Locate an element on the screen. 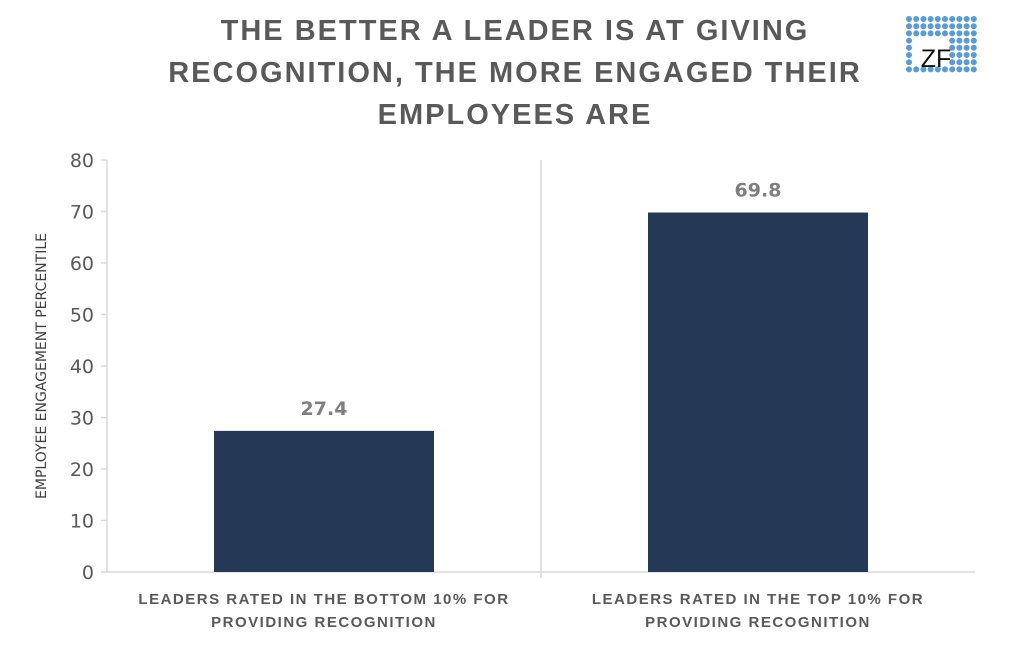 The height and width of the screenshot is (648, 1024). y-tick-label: 80 is located at coordinates (82, 161).